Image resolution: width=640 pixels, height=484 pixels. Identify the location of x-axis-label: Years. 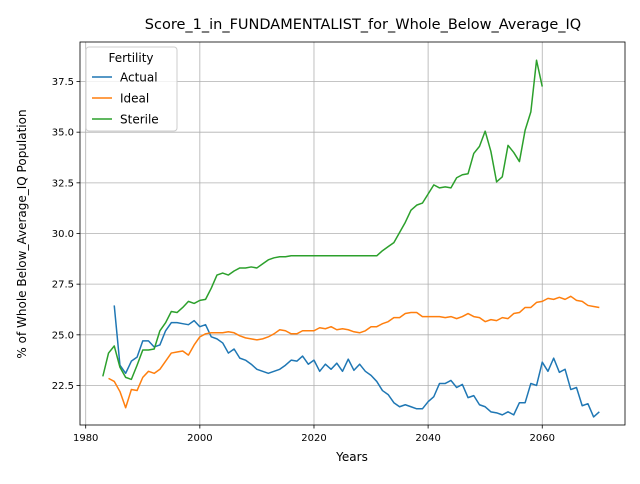
(351, 457).